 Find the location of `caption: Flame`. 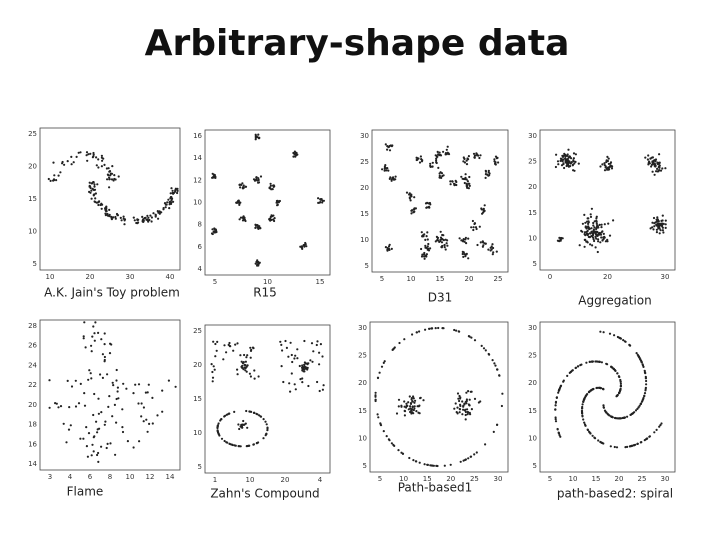

caption: Flame is located at coordinates (85, 492).